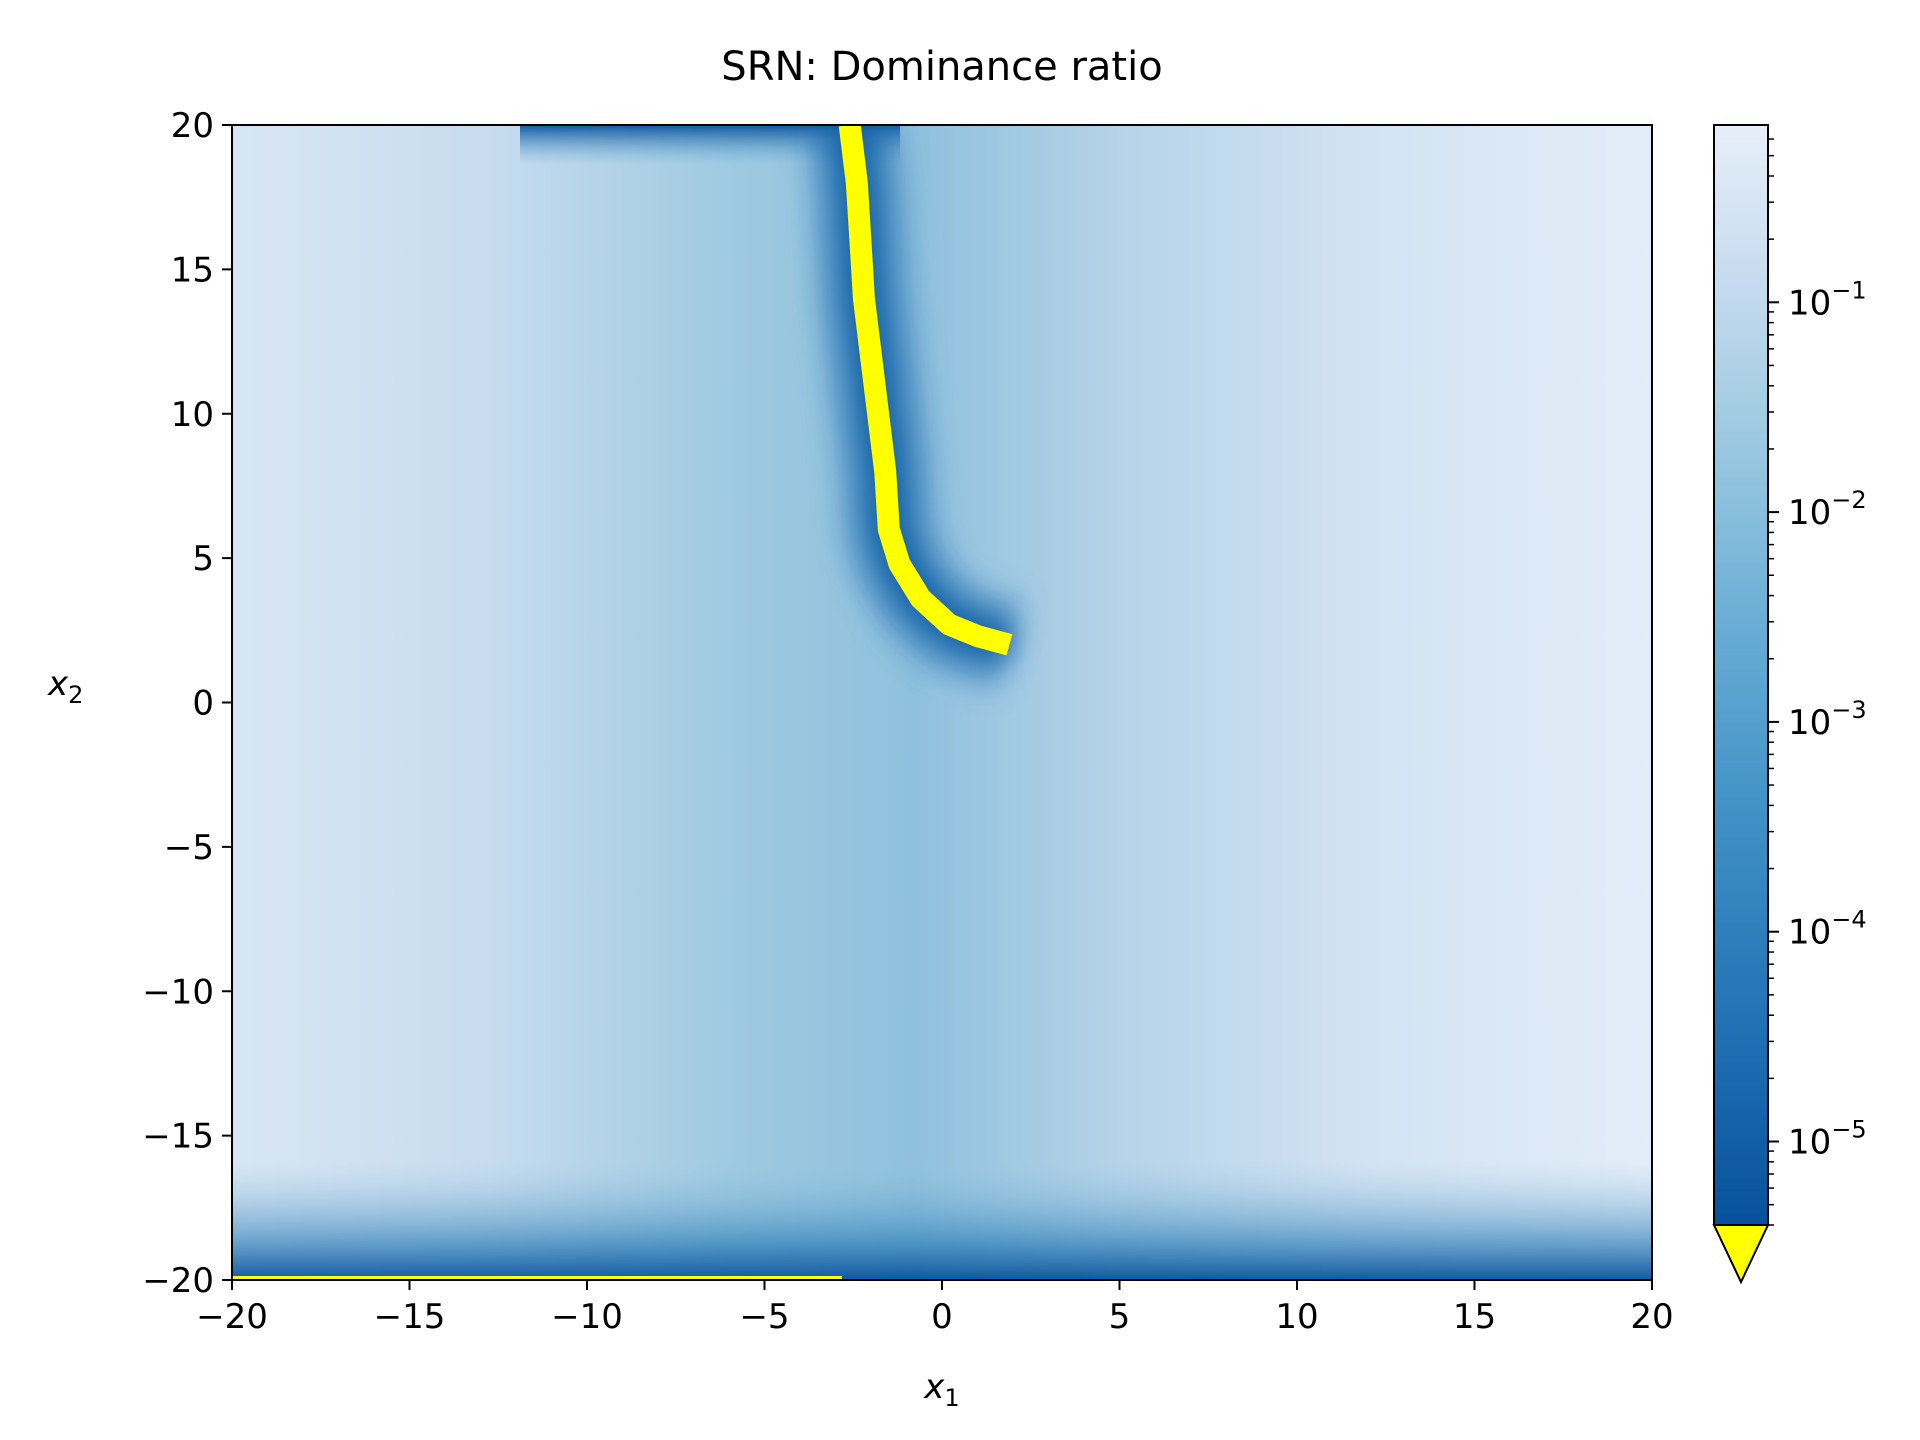 The width and height of the screenshot is (1920, 1440). What do you see at coordinates (192, 126) in the screenshot?
I see `y-tick-label: 20` at bounding box center [192, 126].